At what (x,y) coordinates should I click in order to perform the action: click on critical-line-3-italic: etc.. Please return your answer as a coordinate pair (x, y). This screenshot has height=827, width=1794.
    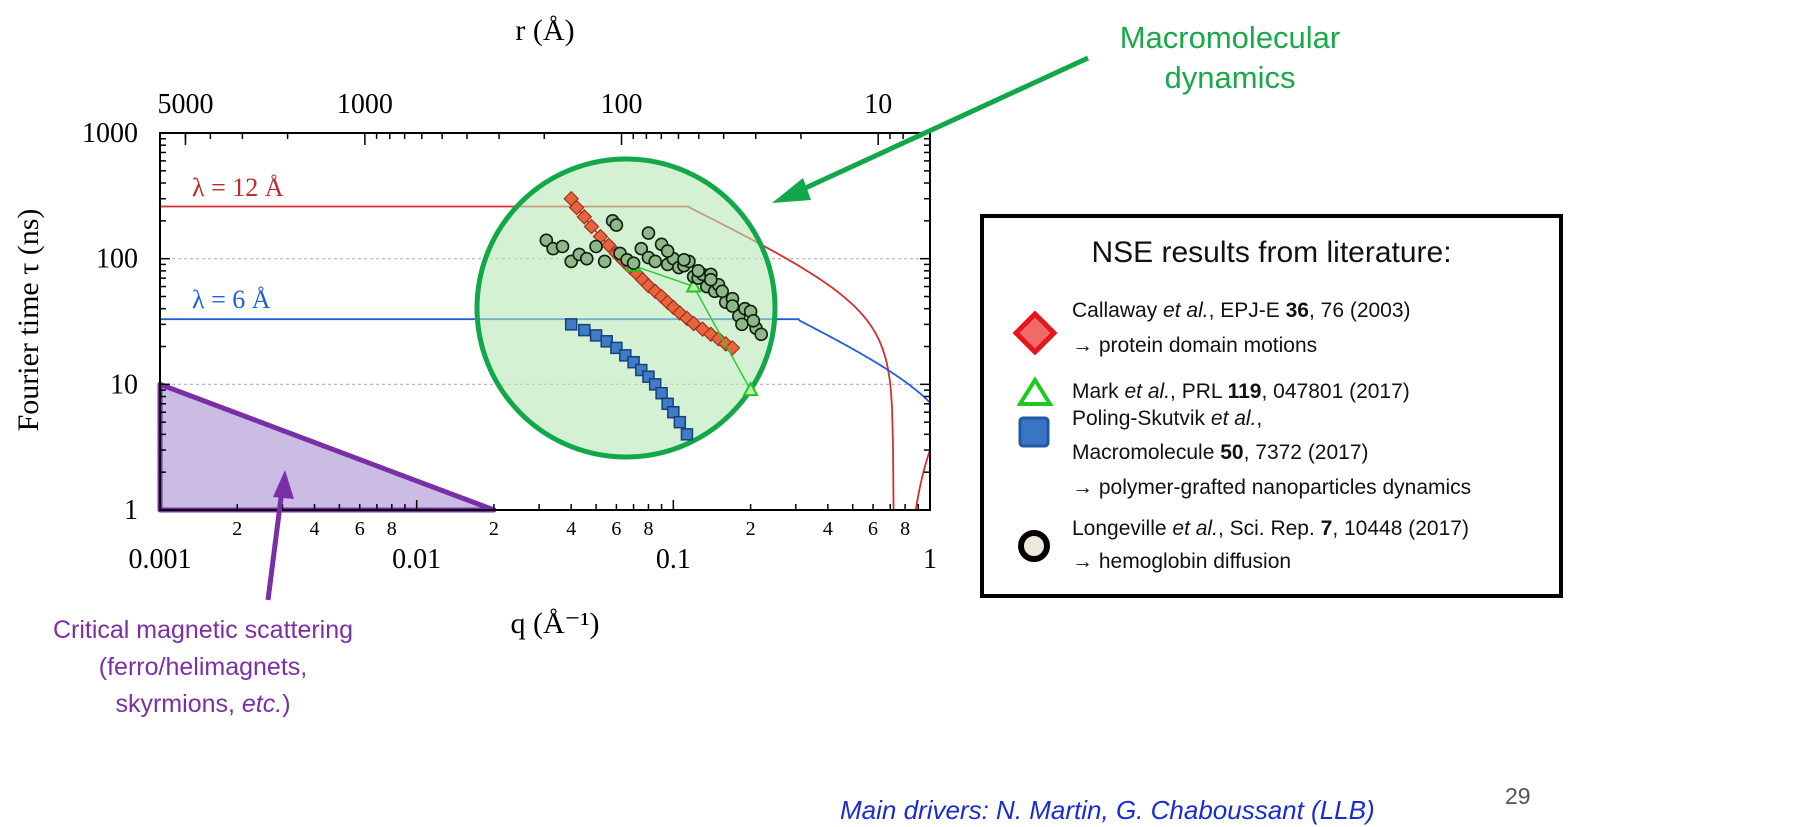
    Looking at the image, I should click on (262, 704).